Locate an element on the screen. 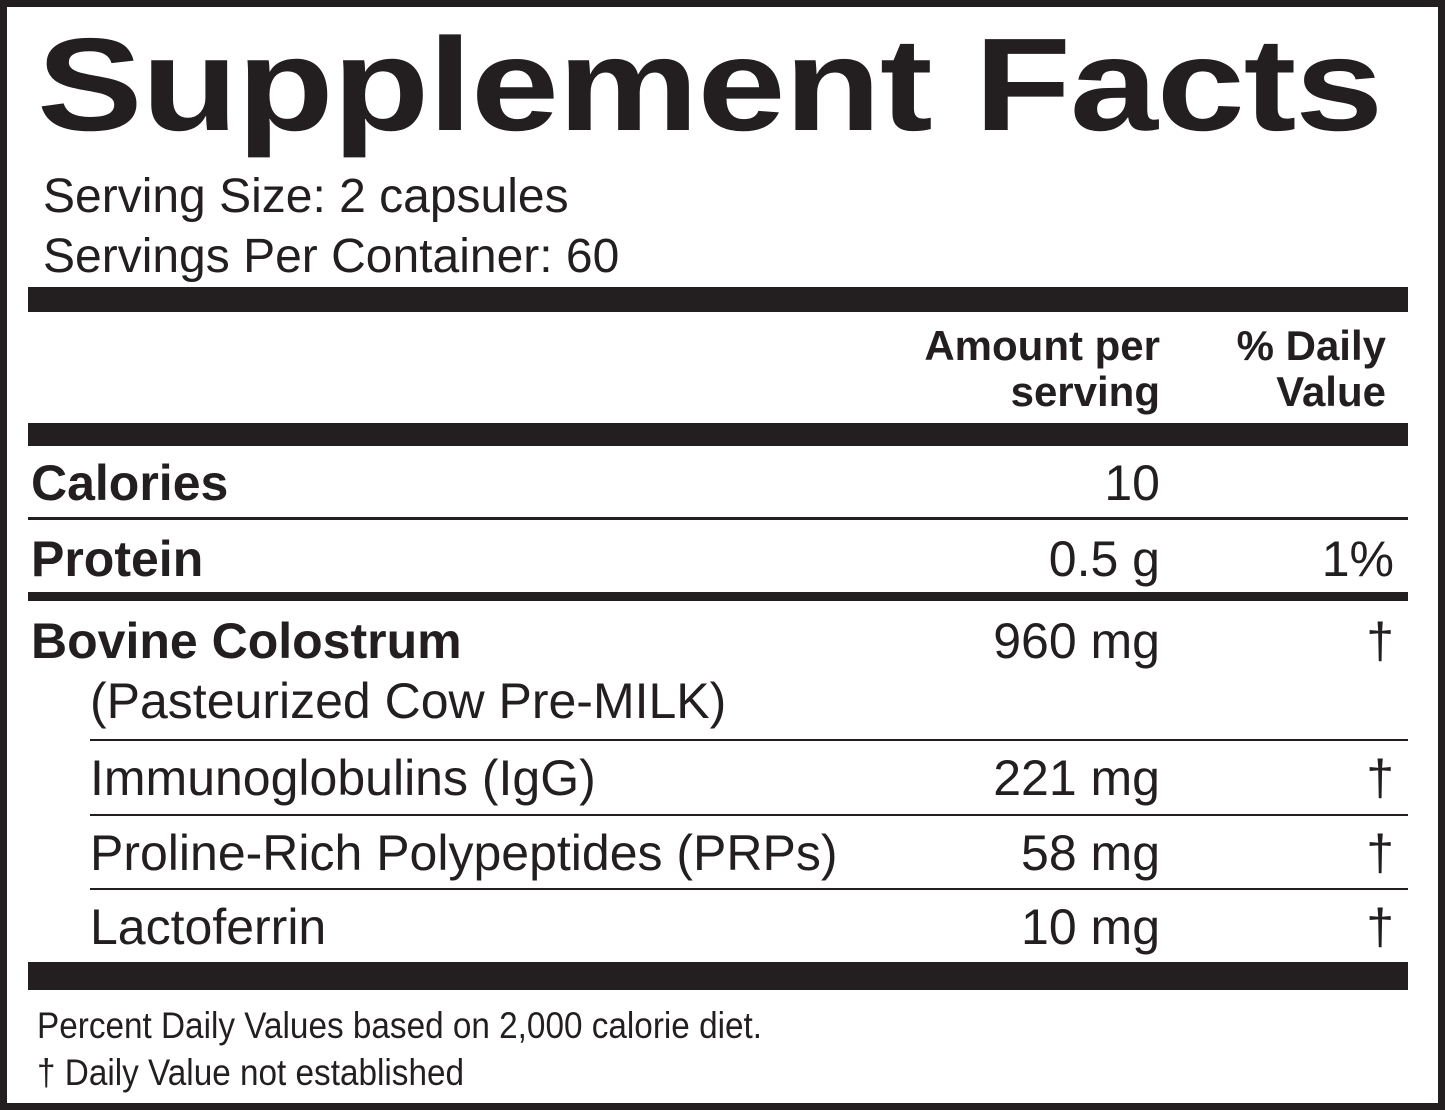 This screenshot has width=1445, height=1110. serving-size: Serving Size: 2 capsules is located at coordinates (306, 196).